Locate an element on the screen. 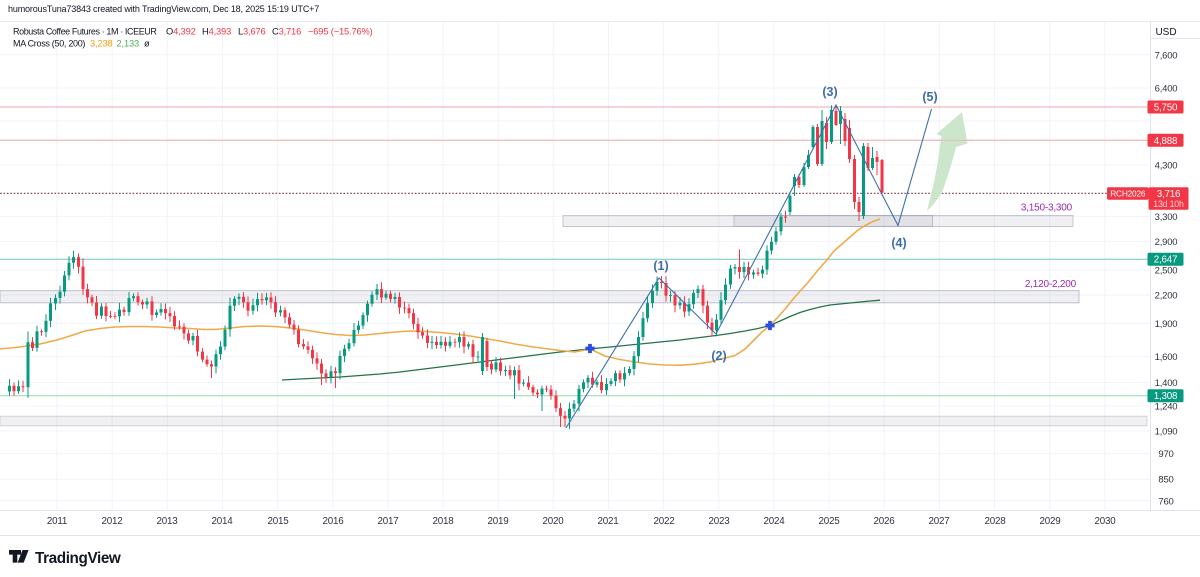  svg-text: 2,900 is located at coordinates (1166, 242).